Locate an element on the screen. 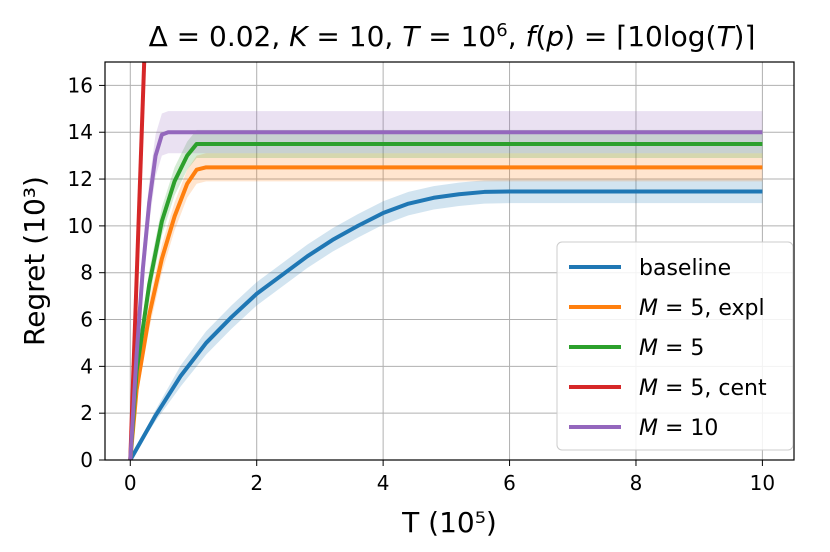 The width and height of the screenshot is (830, 552). legend-box is located at coordinates (675, 346).